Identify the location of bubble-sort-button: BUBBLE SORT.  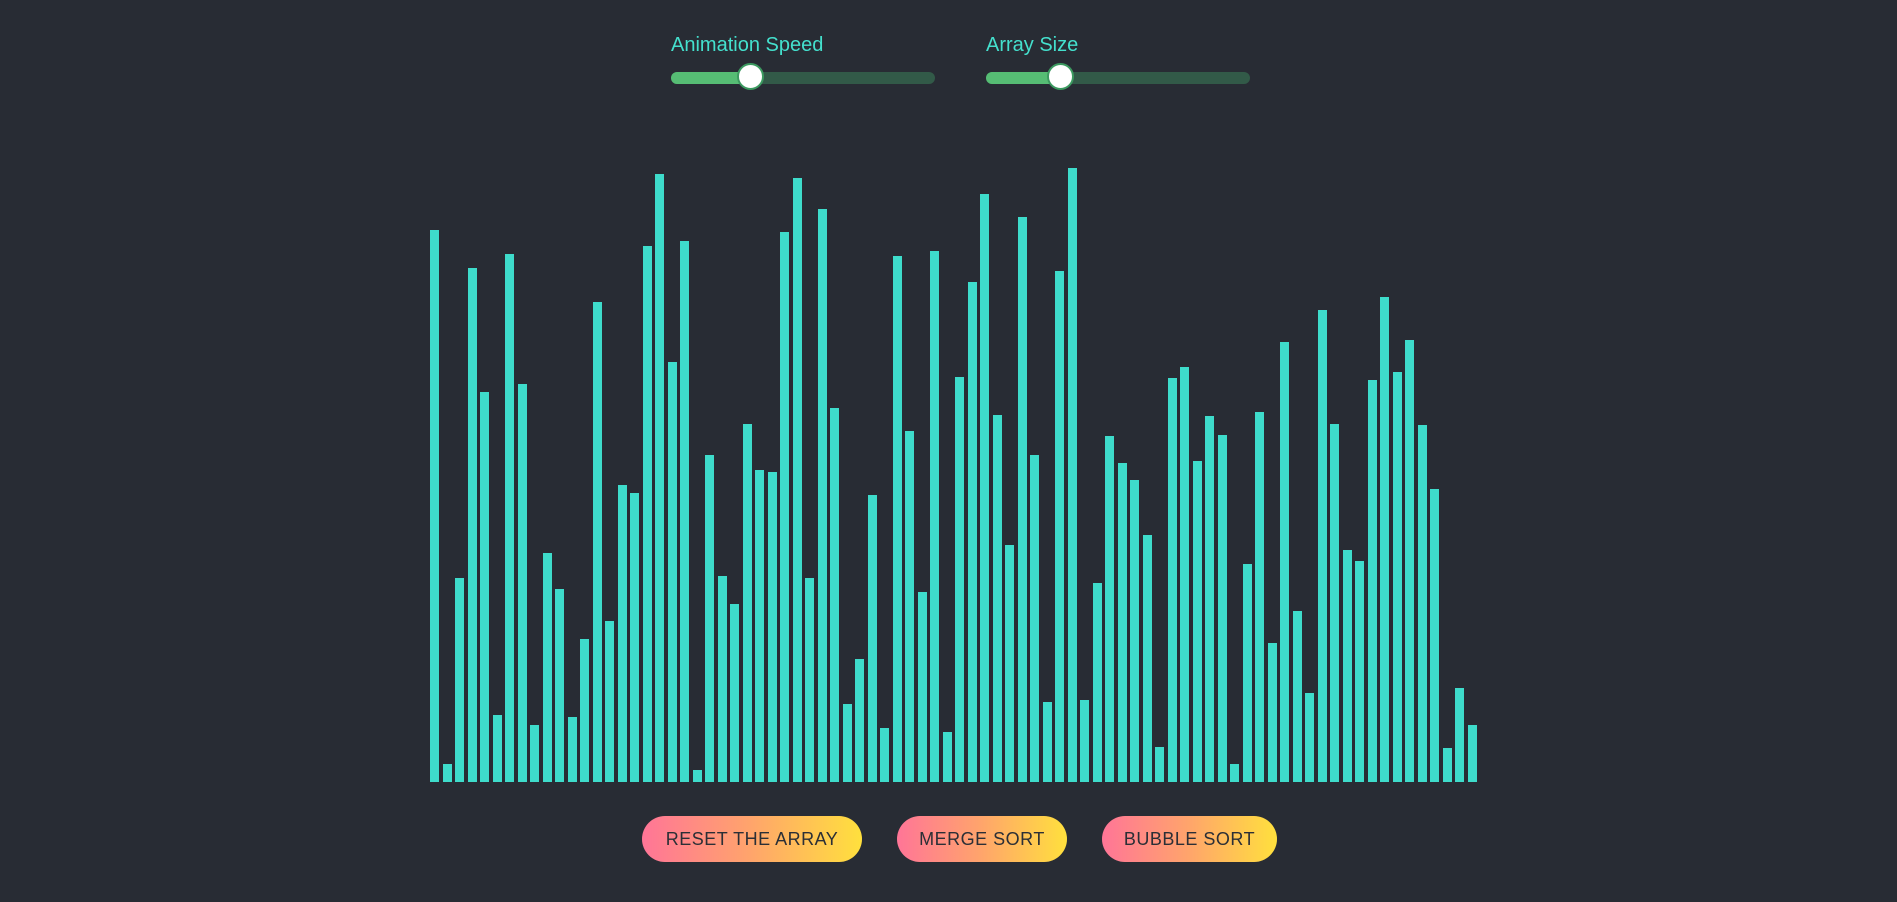
(1189, 839).